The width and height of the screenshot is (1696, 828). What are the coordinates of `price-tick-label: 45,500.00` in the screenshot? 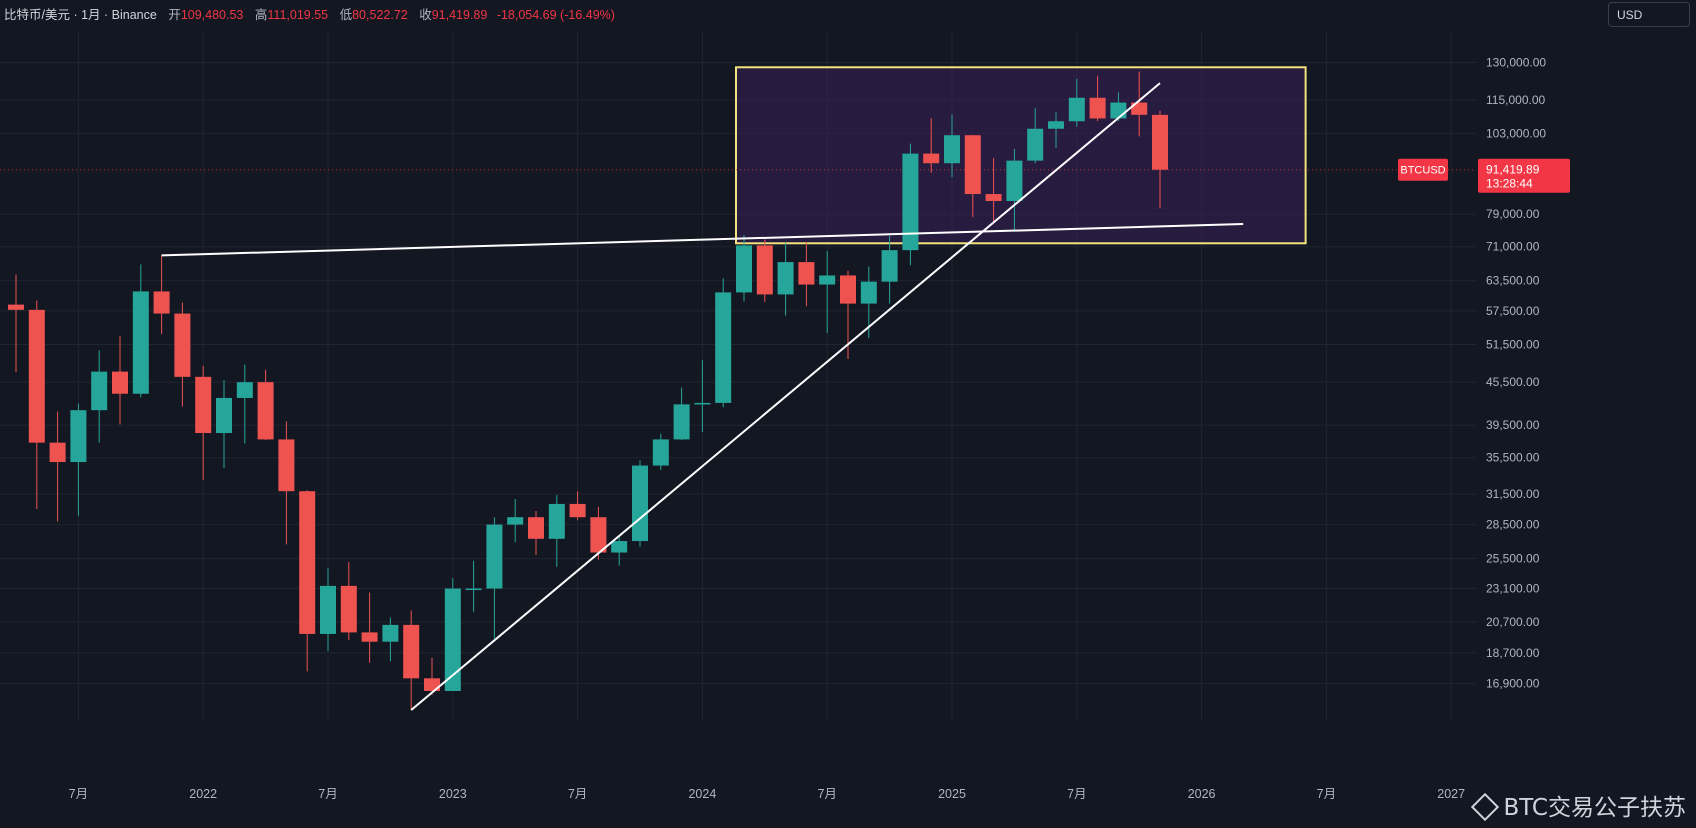 It's located at (1513, 382).